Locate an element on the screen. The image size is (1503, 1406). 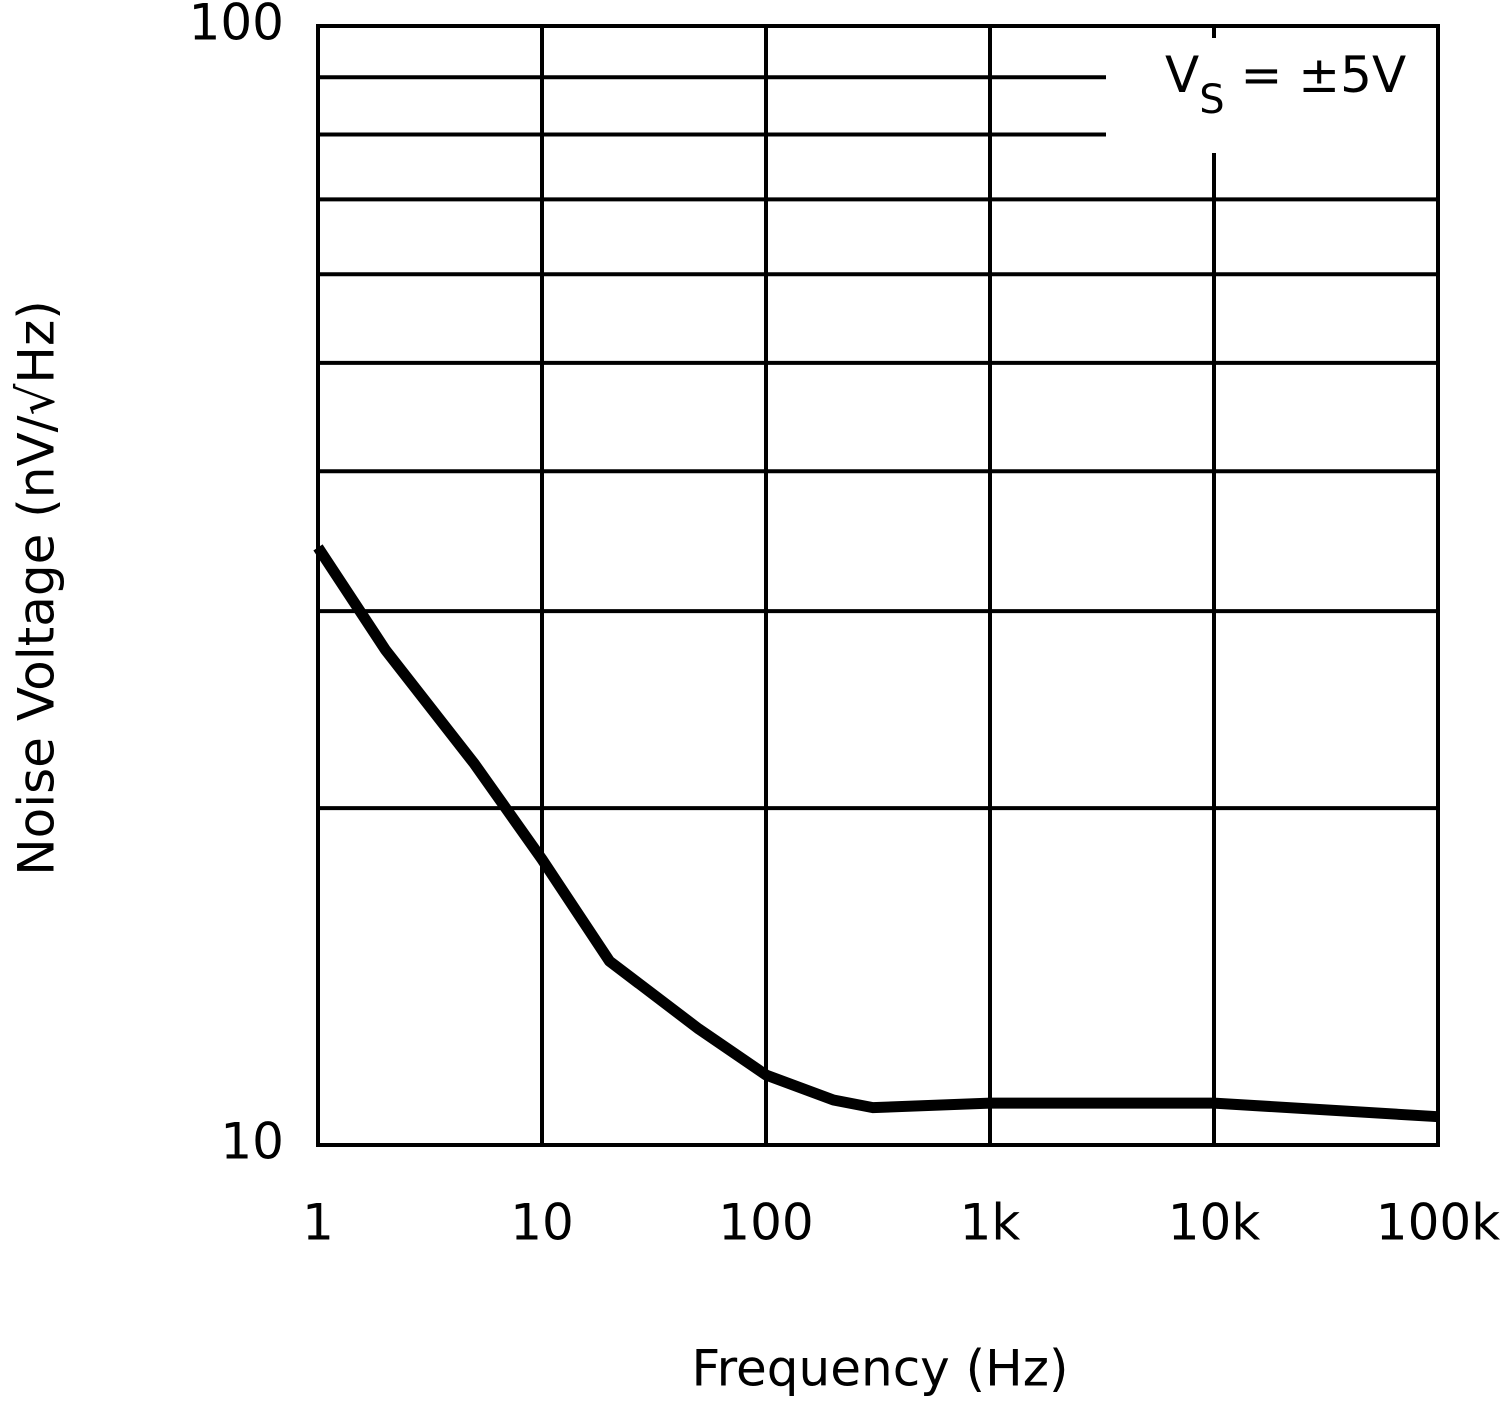
y-tick-label: 100 is located at coordinates (236, 26).